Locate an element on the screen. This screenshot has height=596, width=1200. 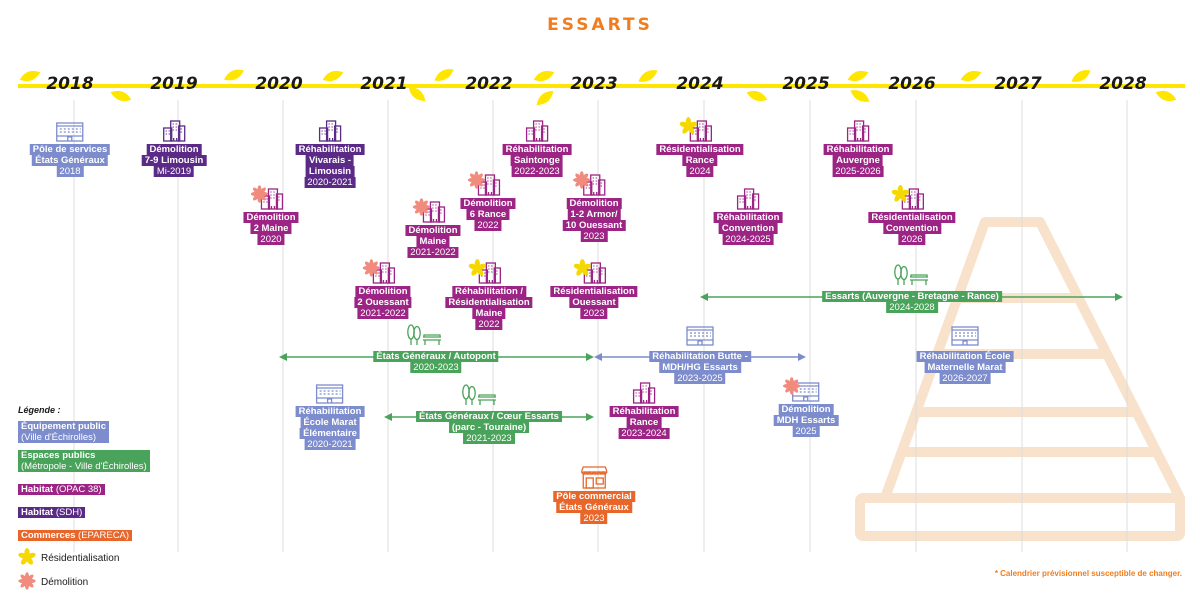
project-year: 2022-2023 is located at coordinates (537, 171).